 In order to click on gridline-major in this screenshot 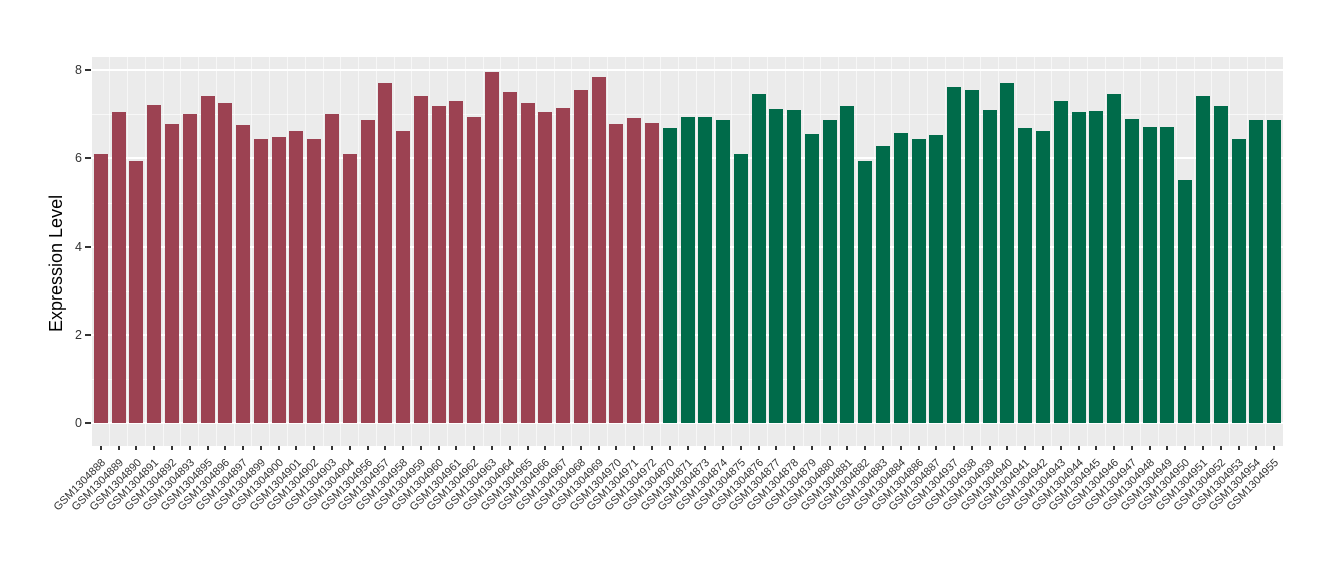, I will do `click(687, 423)`.